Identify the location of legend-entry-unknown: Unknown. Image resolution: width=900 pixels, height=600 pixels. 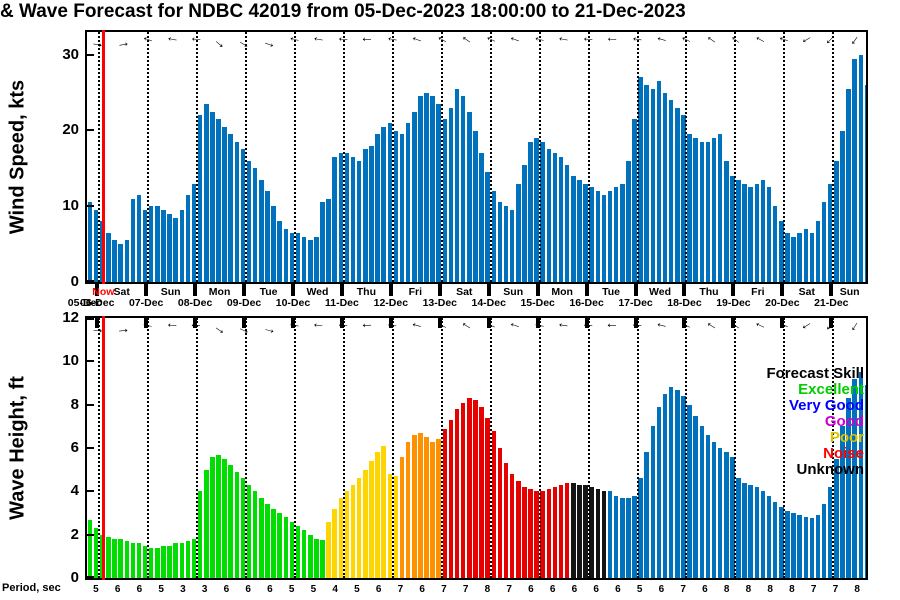
(830, 469).